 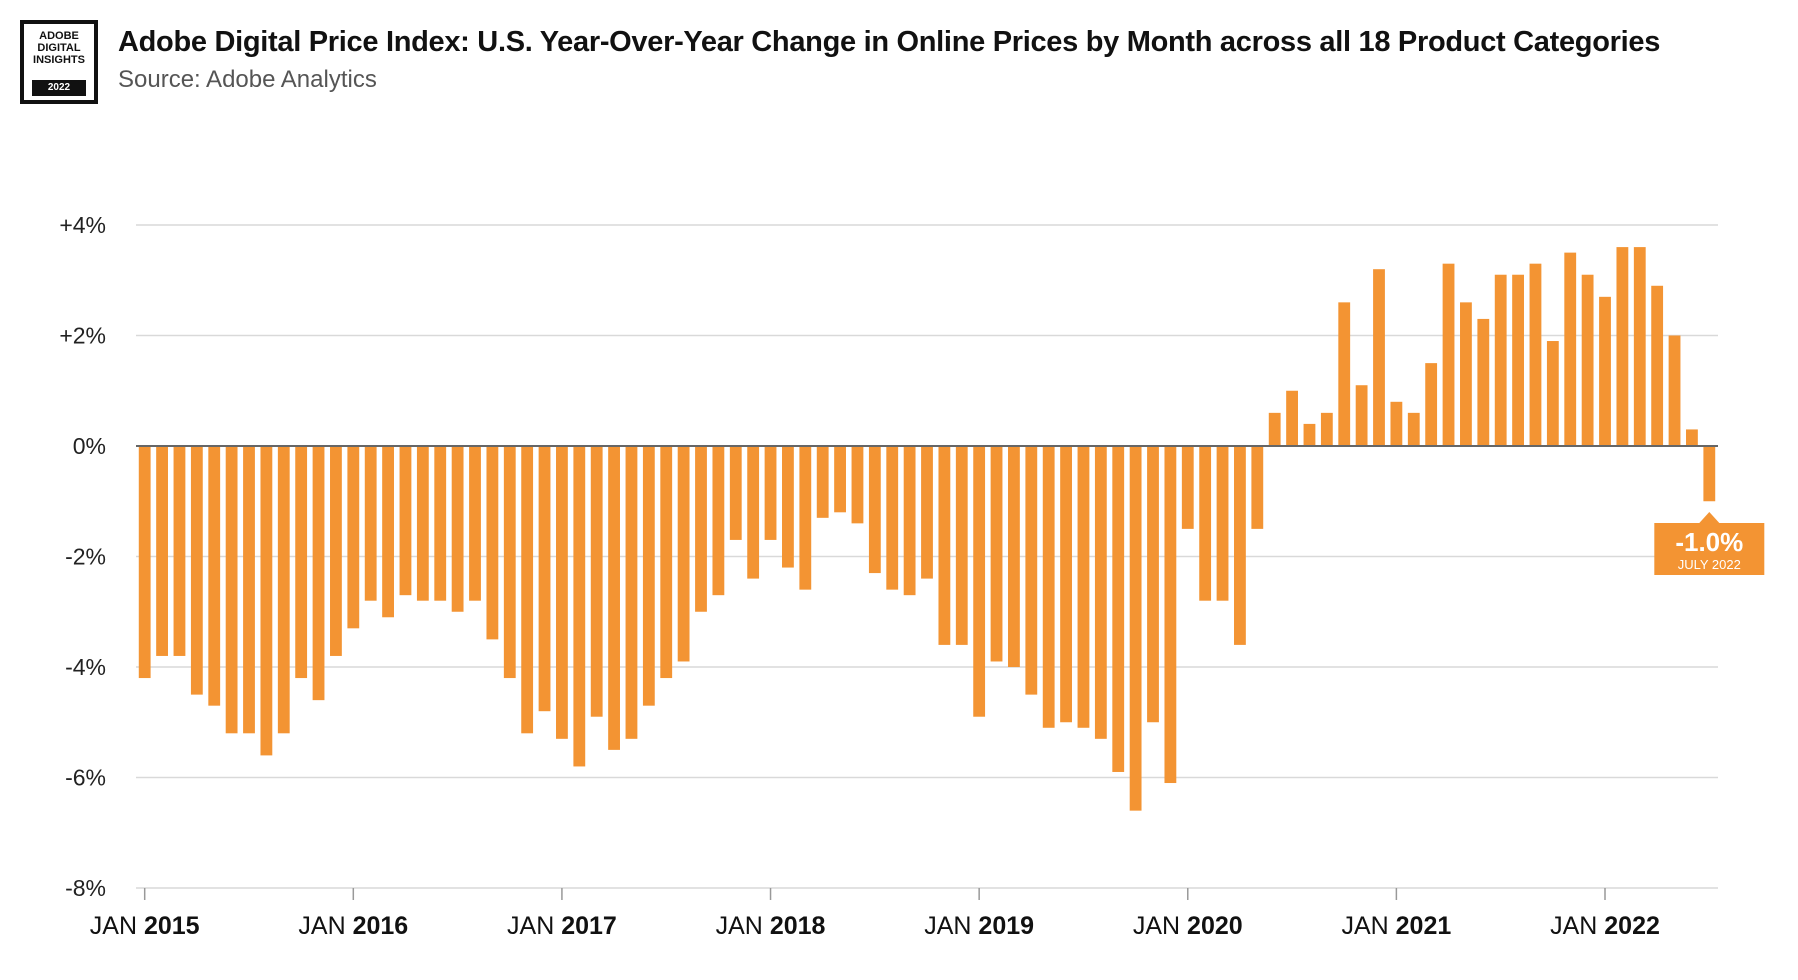 I want to click on x-tick-year: 2021, so click(x=1424, y=926).